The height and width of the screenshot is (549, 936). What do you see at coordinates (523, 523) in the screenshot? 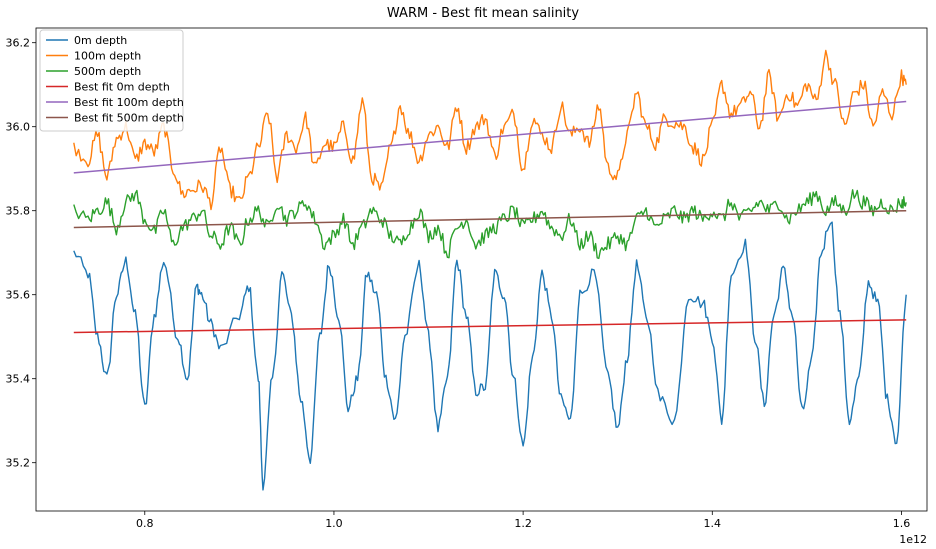
I see `x-tick-label: 1.2` at bounding box center [523, 523].